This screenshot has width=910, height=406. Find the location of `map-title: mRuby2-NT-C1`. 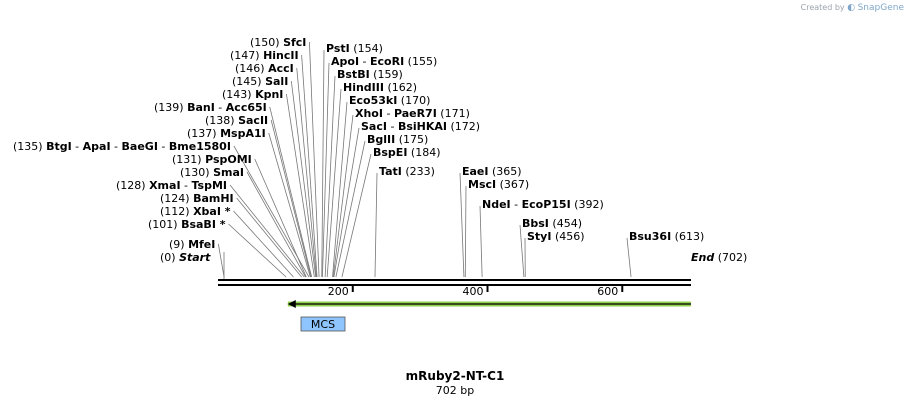

map-title: mRuby2-NT-C1 is located at coordinates (455, 376).